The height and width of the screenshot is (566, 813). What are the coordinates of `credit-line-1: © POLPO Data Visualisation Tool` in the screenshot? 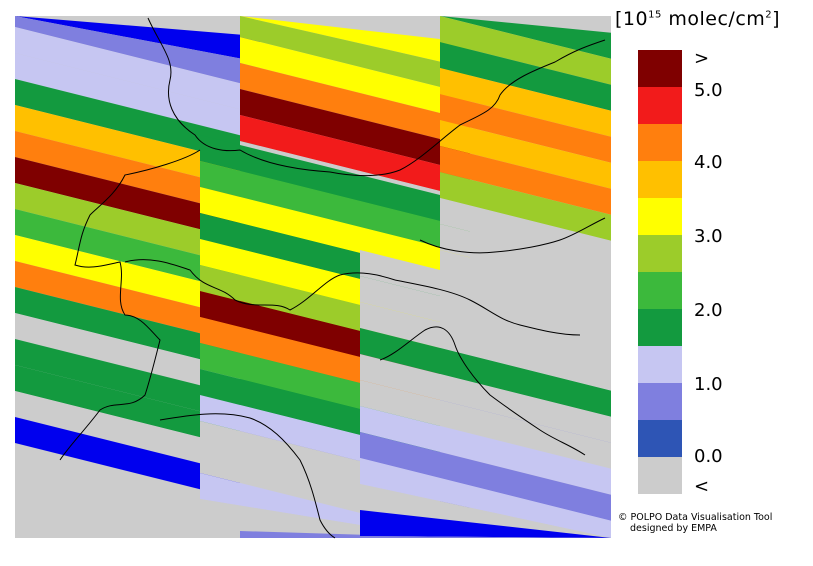 It's located at (695, 517).